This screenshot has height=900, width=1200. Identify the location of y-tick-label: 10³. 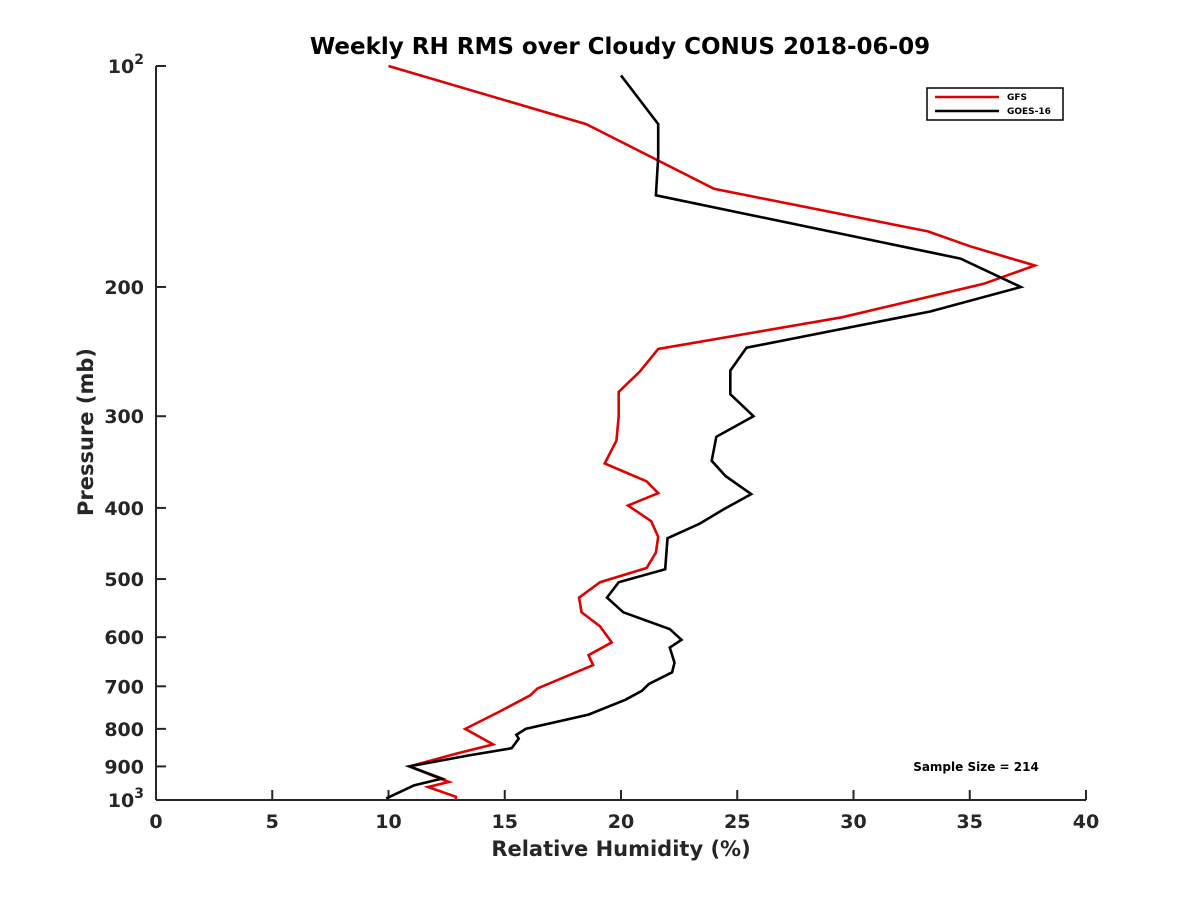
(126, 799).